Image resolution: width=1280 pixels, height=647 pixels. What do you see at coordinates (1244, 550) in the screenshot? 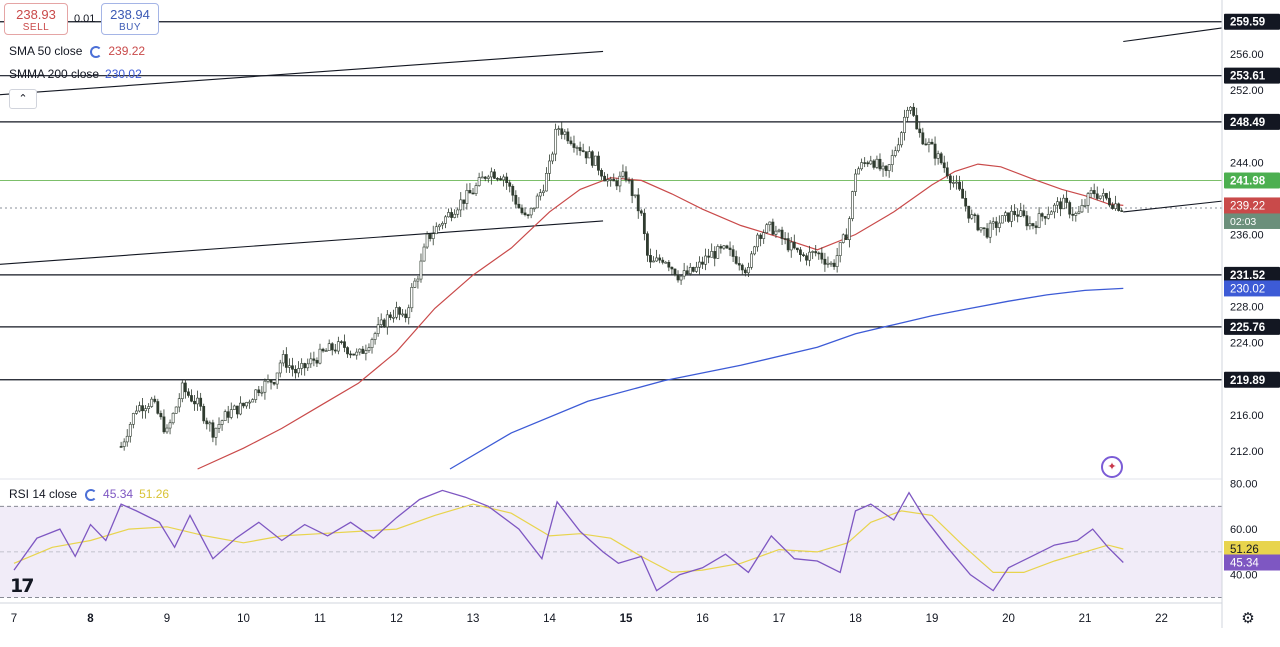
I see `rsi-ma-axis-label: 51.26` at bounding box center [1244, 550].